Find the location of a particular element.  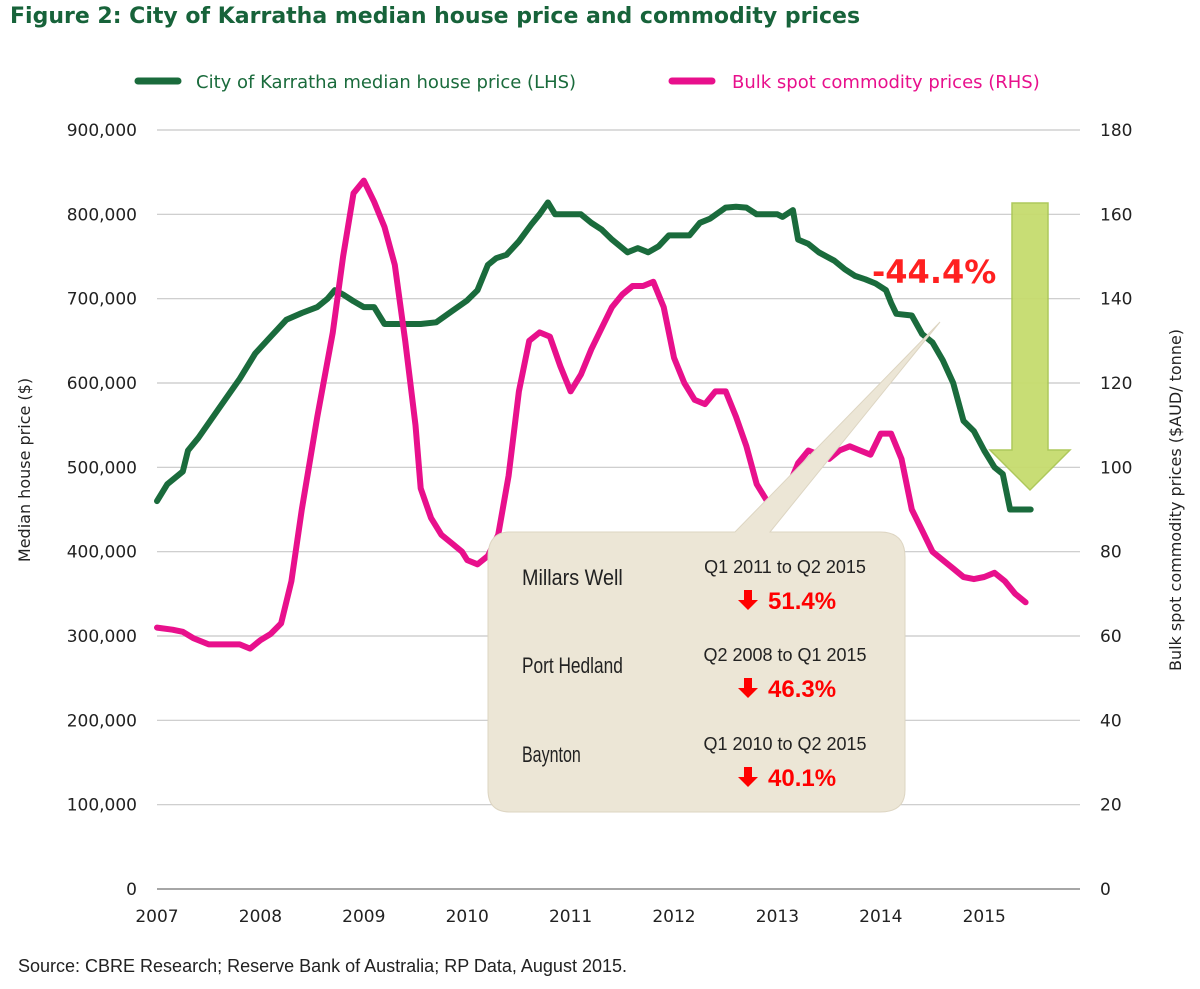

callout-period: Q2 2008 to Q1 2015 is located at coordinates (784, 655).